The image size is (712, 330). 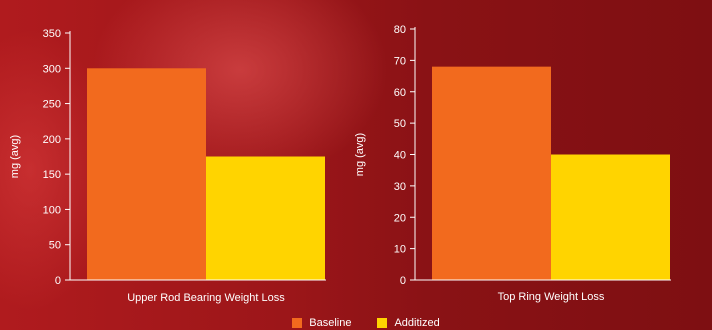 What do you see at coordinates (400, 187) in the screenshot?
I see `chart2-y-tick-label: 30` at bounding box center [400, 187].